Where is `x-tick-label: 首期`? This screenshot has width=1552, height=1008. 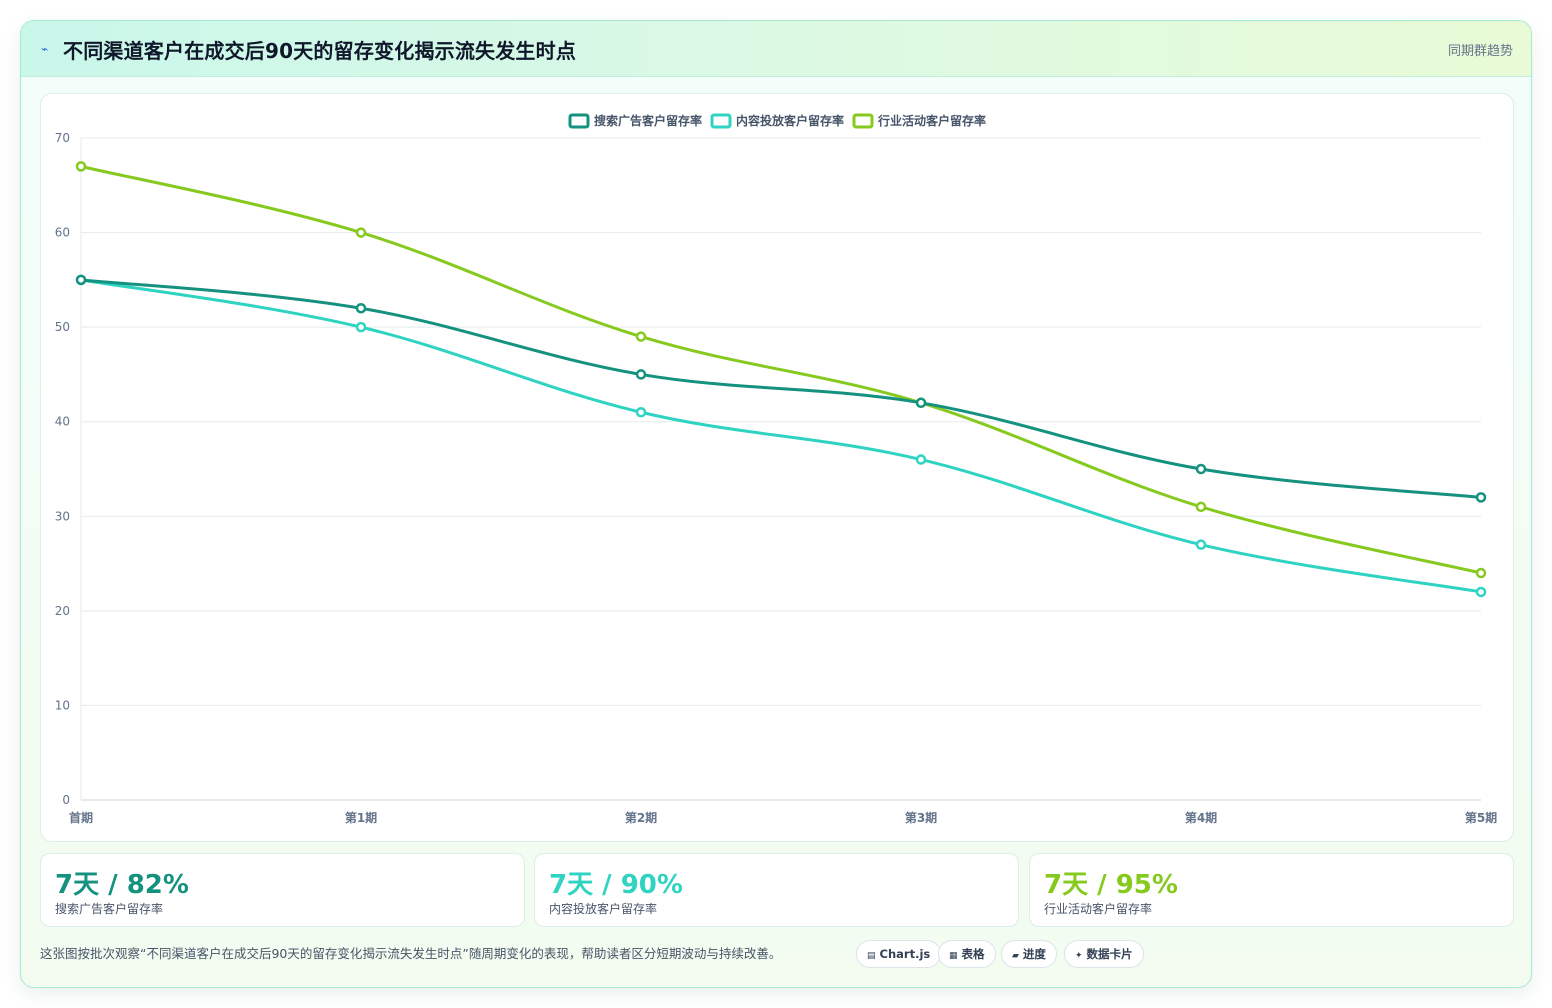 x-tick-label: 首期 is located at coordinates (81, 817).